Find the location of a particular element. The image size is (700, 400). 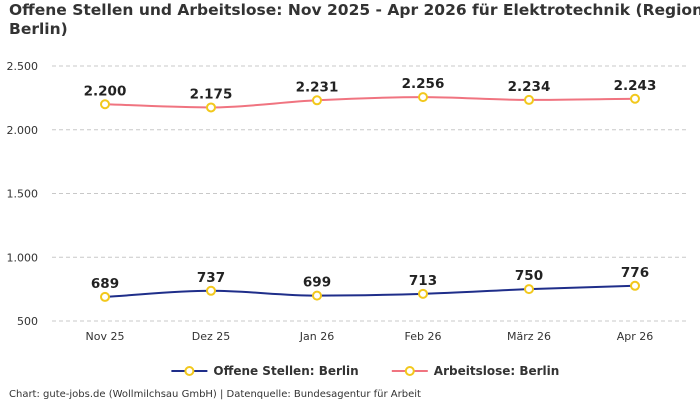

legend-item: Arbeitslose: Berlin is located at coordinates (475, 371).